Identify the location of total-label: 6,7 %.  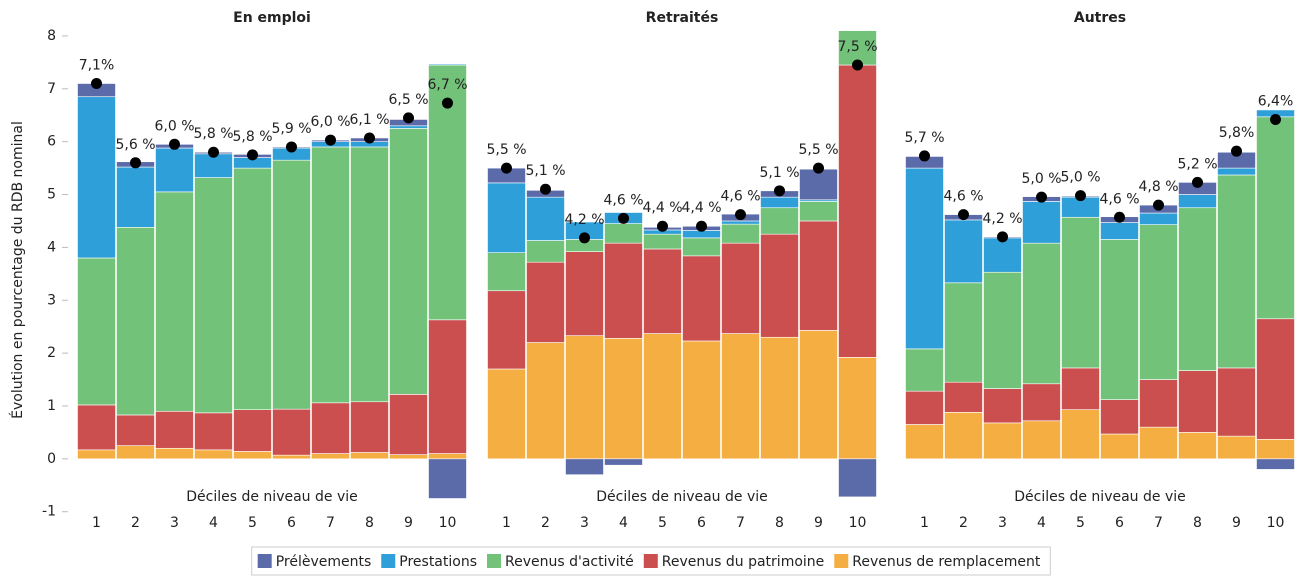
(447, 85).